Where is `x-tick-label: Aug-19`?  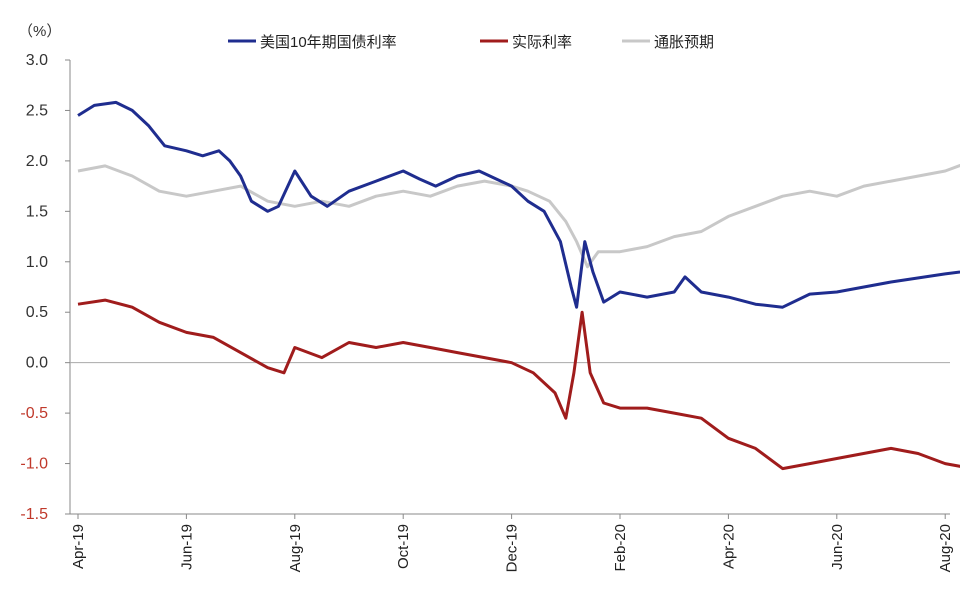
x-tick-label: Aug-19 is located at coordinates (295, 548).